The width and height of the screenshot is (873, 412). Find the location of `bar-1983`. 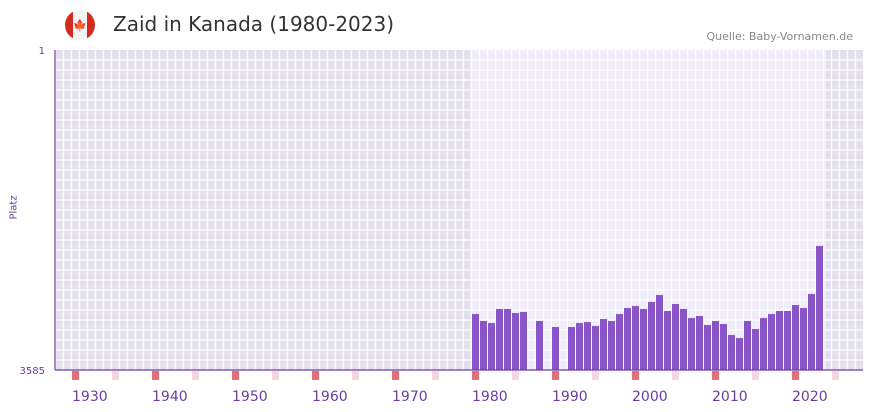

bar-1983 is located at coordinates (499, 339).